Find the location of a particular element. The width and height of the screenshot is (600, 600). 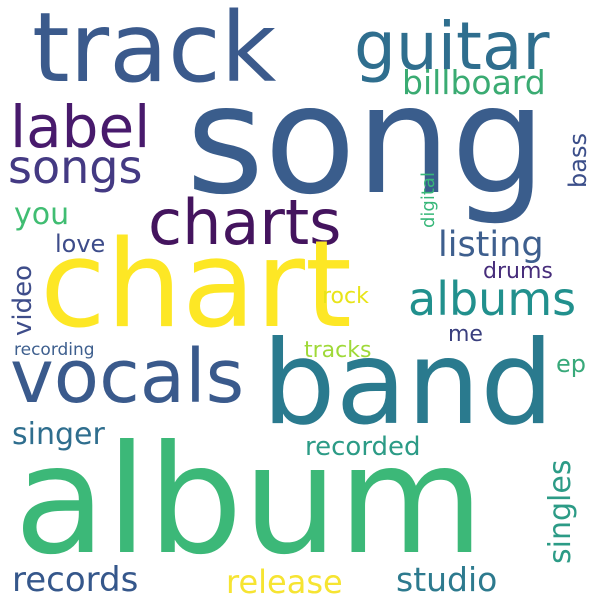

word-guitar: guitar is located at coordinates (452, 46).